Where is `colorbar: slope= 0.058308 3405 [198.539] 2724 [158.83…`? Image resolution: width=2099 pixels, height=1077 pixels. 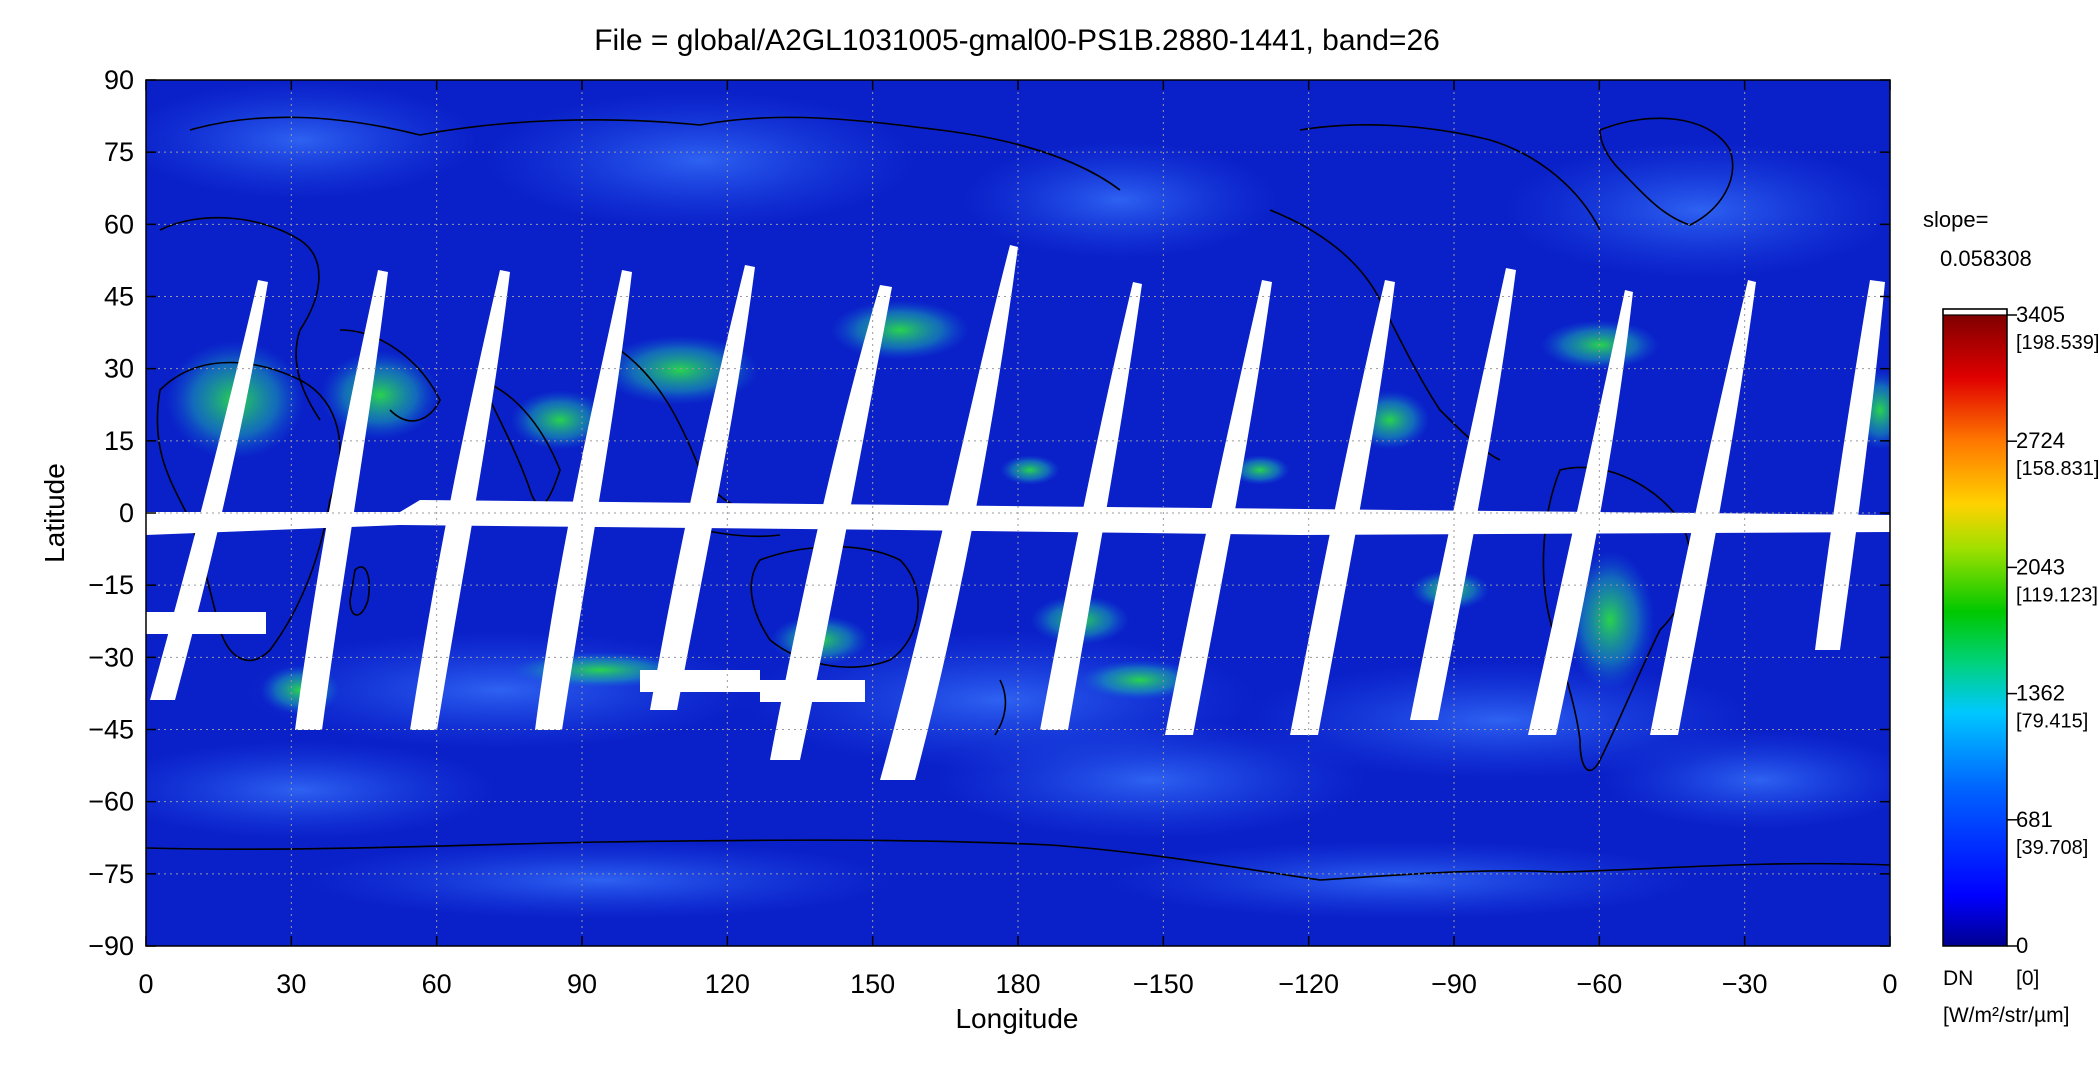
colorbar: slope= 0.058308 3405 [198.539] 2724 [158.83… is located at coordinates (2011, 617).